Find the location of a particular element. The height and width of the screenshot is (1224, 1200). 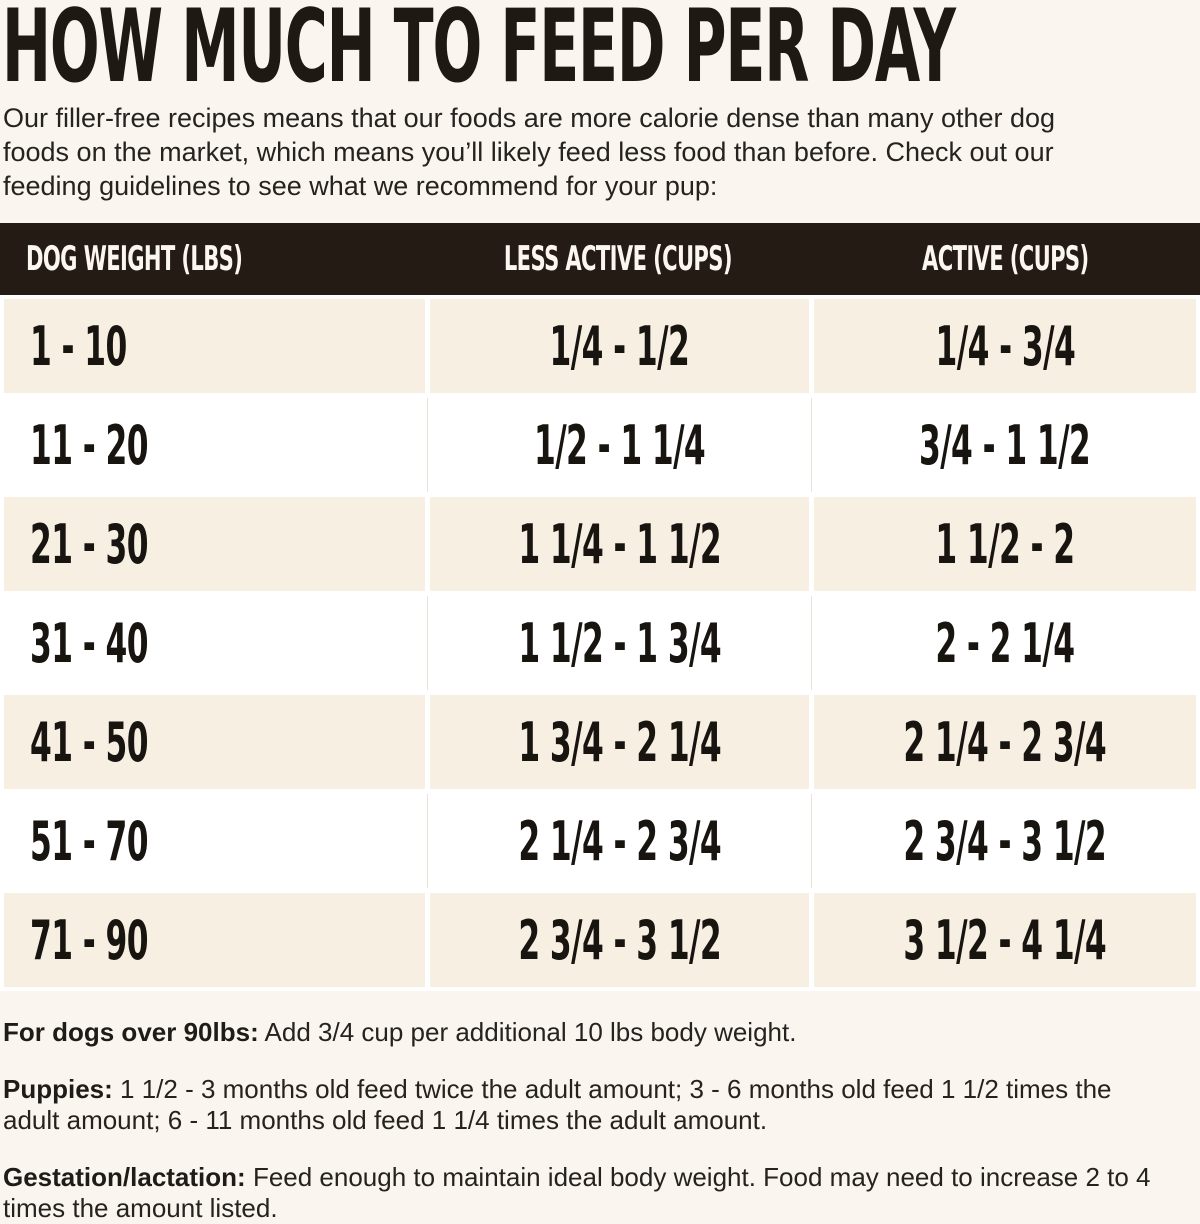

column-header-label: ACTIVE (CUPS) is located at coordinates (1005, 259).